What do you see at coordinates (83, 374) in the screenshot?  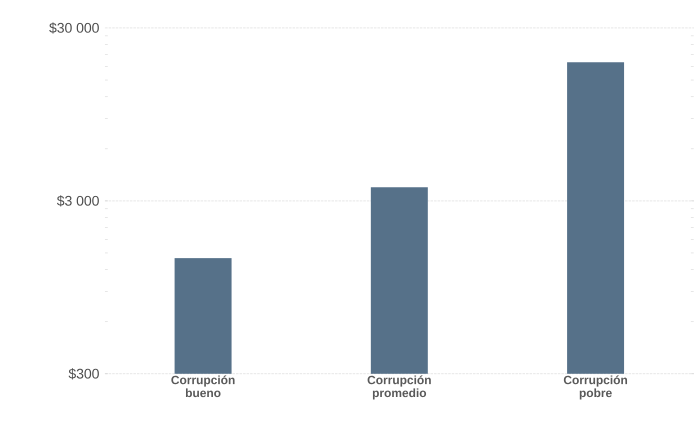 I see `y-tick-label: $300` at bounding box center [83, 374].